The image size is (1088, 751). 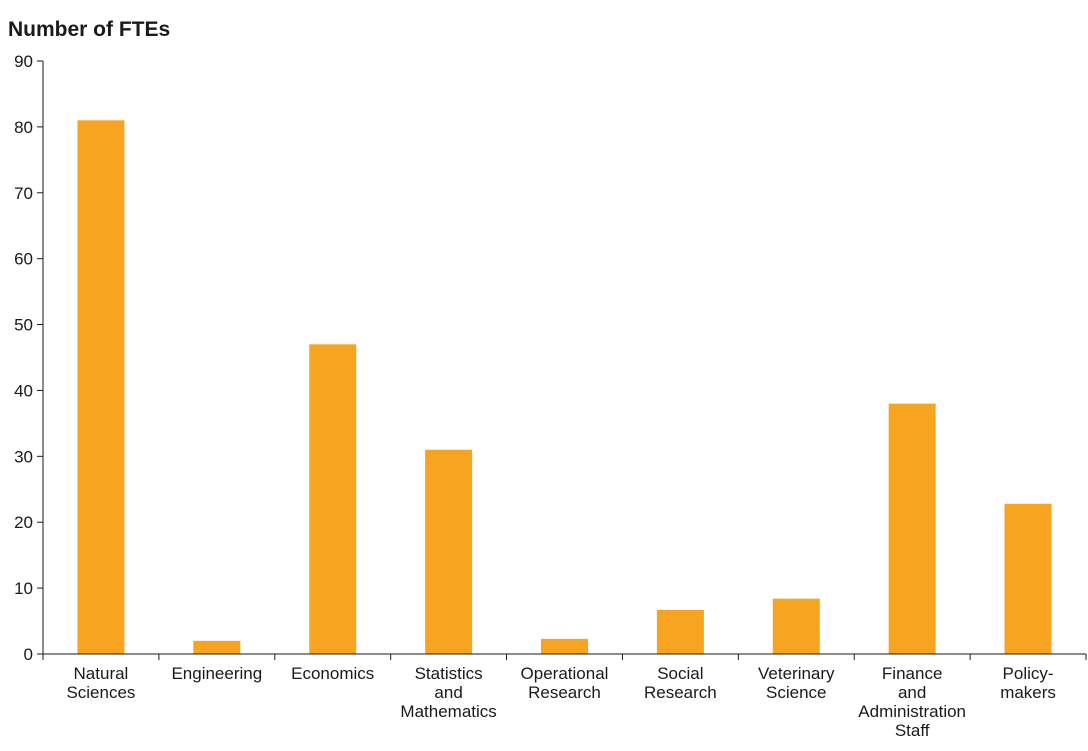 What do you see at coordinates (796, 683) in the screenshot?
I see `x-tick-label-6: Veterinary Science` at bounding box center [796, 683].